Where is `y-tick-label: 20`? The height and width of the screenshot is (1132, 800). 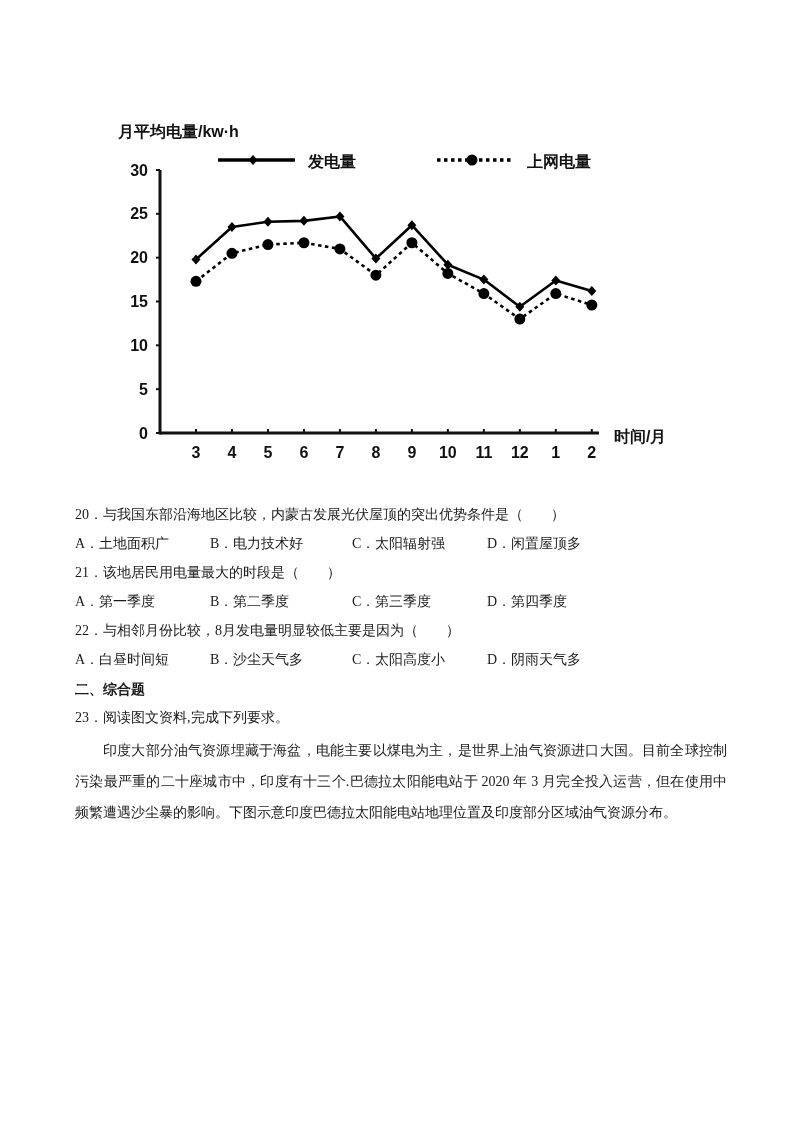
y-tick-label: 20 is located at coordinates (139, 258).